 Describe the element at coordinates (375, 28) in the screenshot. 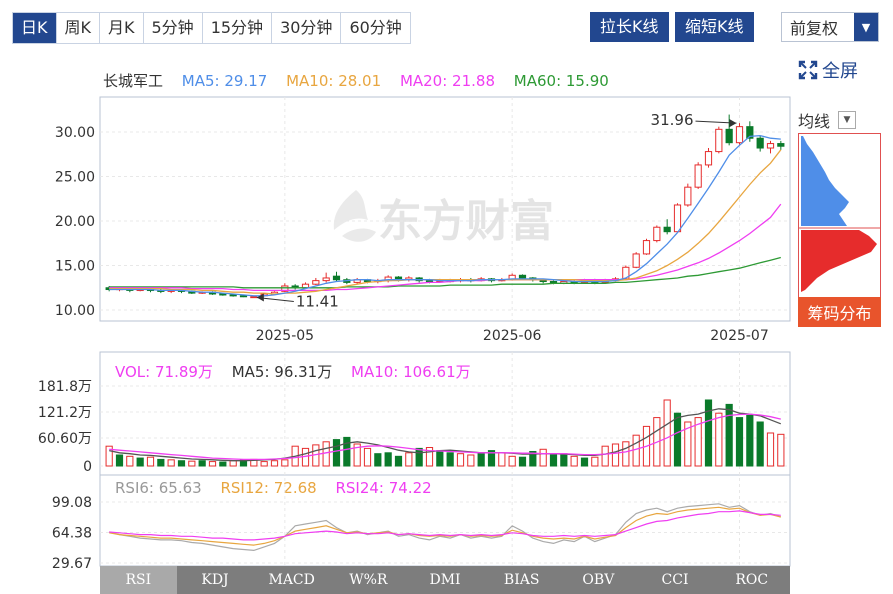

I see `tab-6: 60分钟` at that location.